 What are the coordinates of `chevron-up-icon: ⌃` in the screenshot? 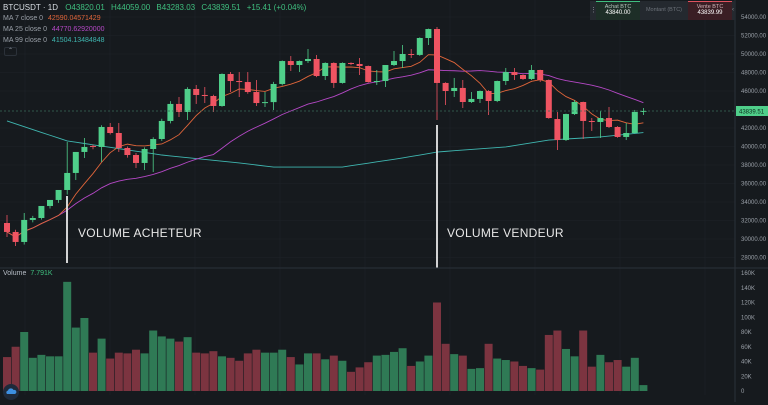 It's located at (10, 51).